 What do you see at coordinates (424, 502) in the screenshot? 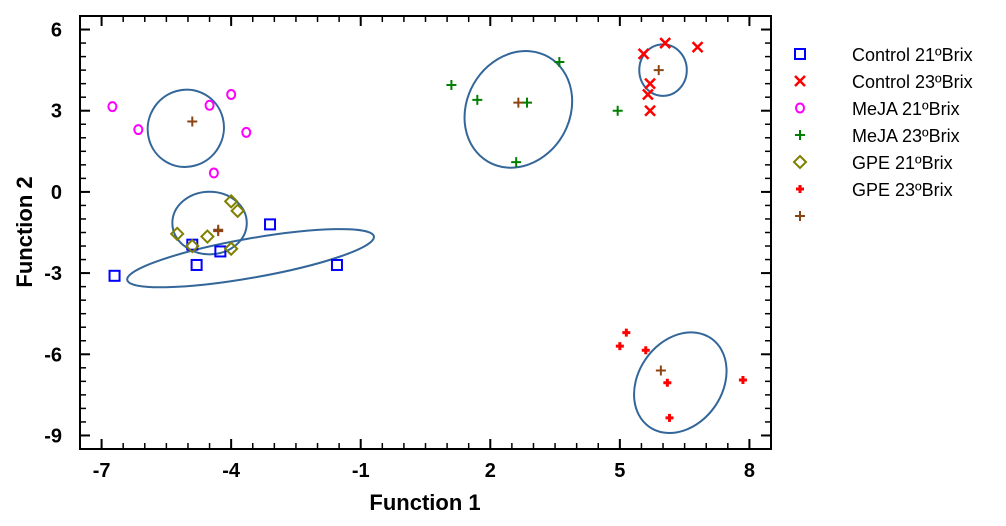
I see `x-axis-title: Function 1` at bounding box center [424, 502].